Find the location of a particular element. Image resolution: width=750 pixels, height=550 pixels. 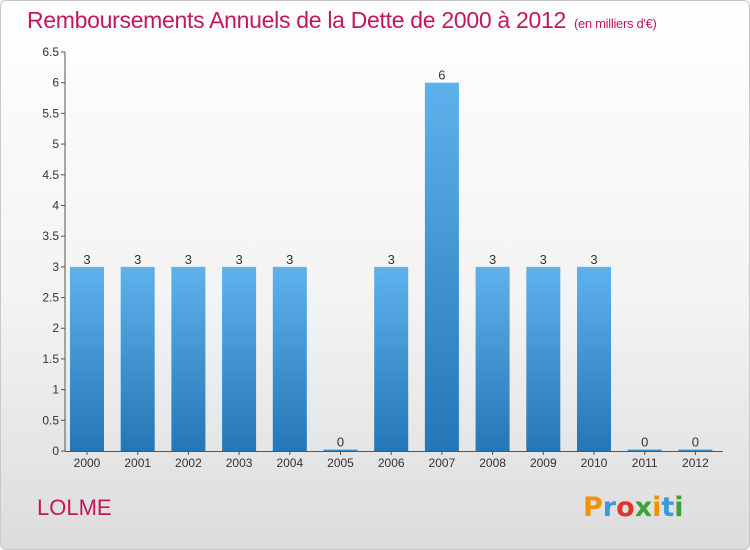

x-tick-label: 2011 is located at coordinates (645, 463).